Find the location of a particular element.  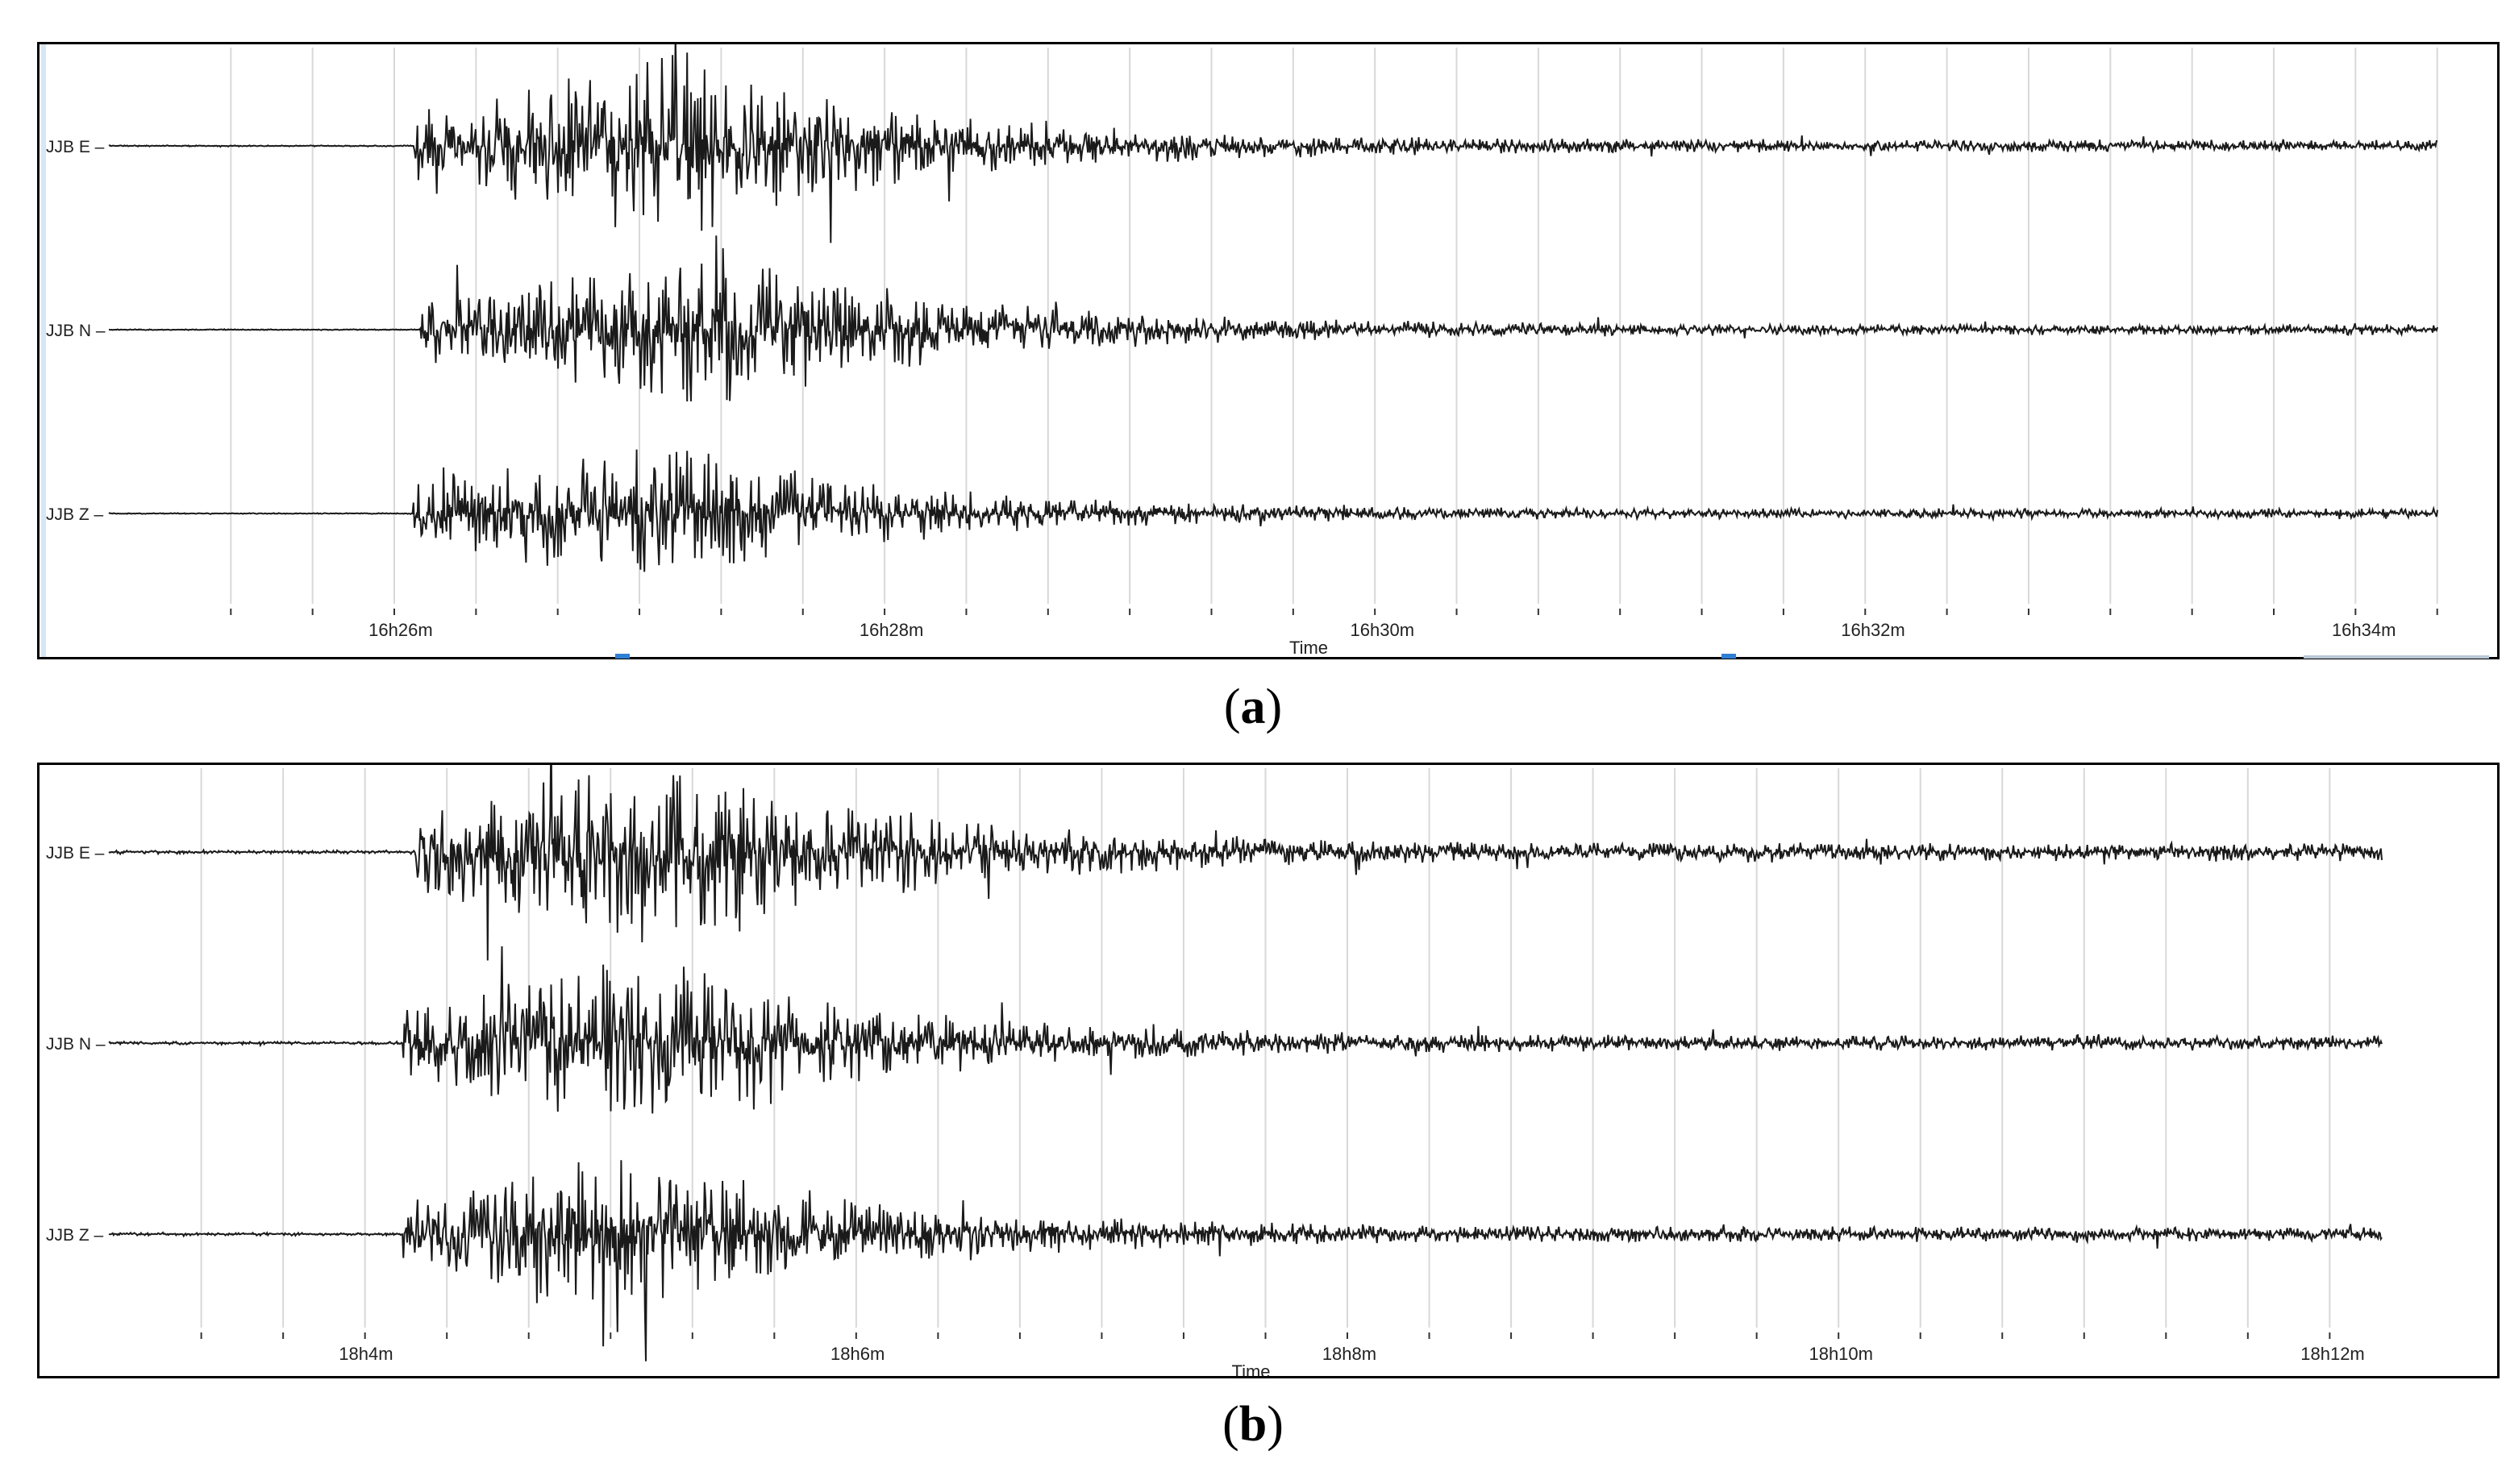

x-tick-label: 16h28m is located at coordinates (892, 630).